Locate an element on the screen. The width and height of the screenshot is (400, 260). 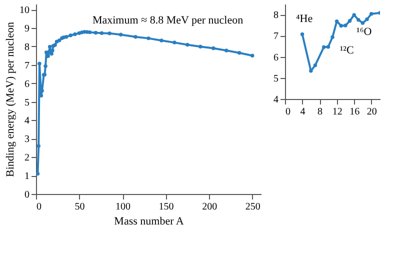
annotation: ⁴He is located at coordinates (304, 19).